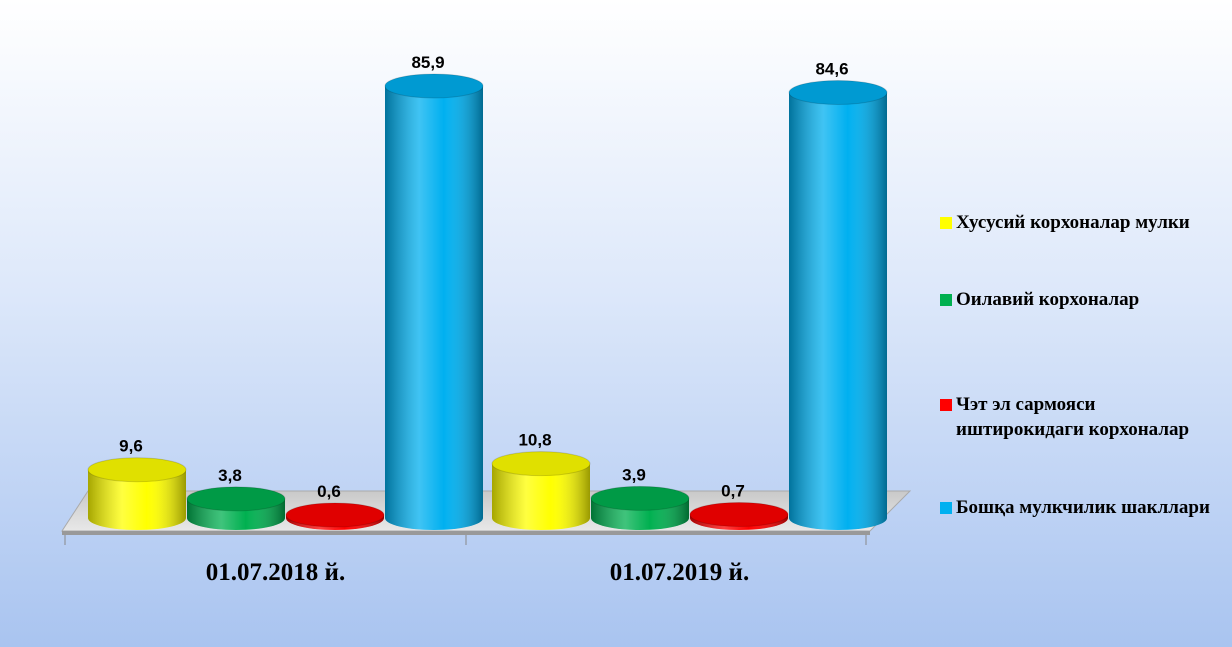 The height and width of the screenshot is (647, 1232). I want to click on legend-item: Чэт эл сармояси иштирокидаги корхоналар, so click(1085, 417).